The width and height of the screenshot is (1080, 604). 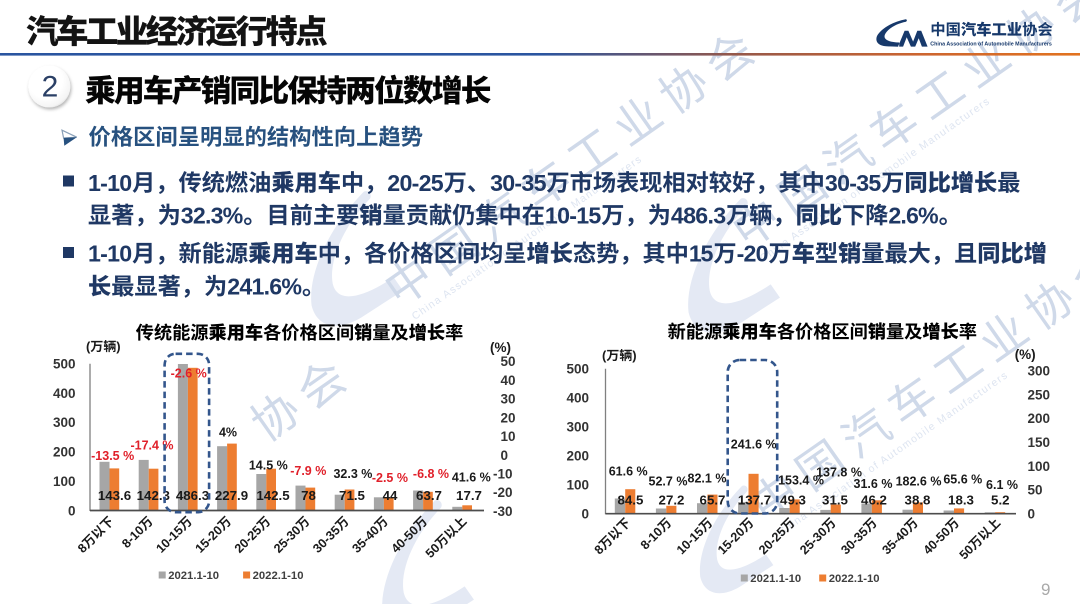 I want to click on svg-text: 71.5, so click(x=352, y=495).